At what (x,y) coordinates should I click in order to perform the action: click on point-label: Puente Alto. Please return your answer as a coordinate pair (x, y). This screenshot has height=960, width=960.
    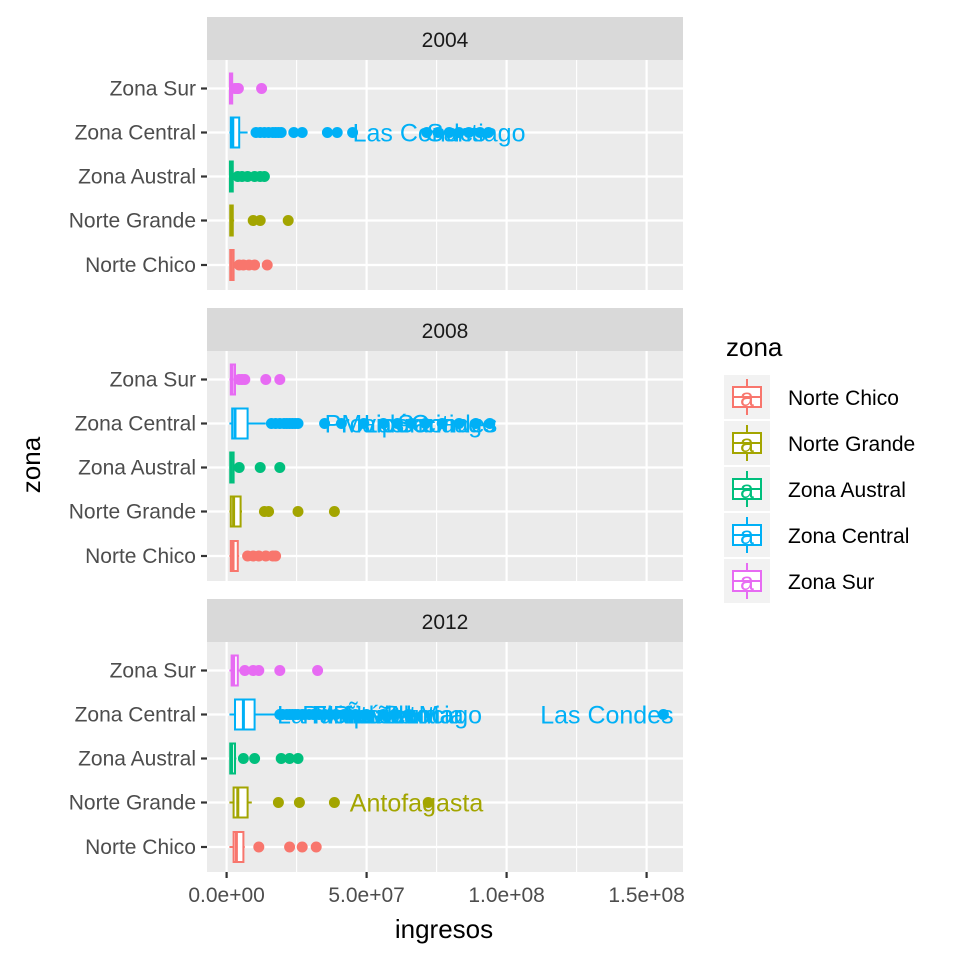
    Looking at the image, I should click on (366, 716).